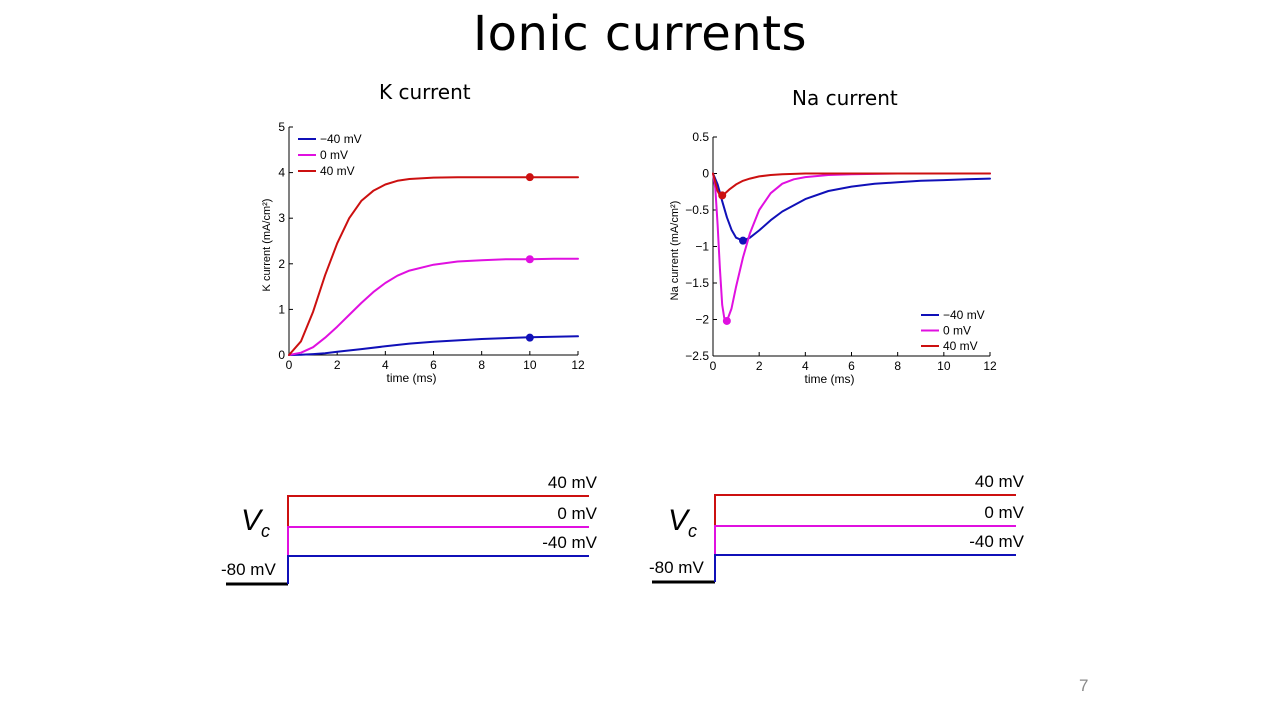  I want to click on na-y-tick-label: 0.5, so click(700, 137).